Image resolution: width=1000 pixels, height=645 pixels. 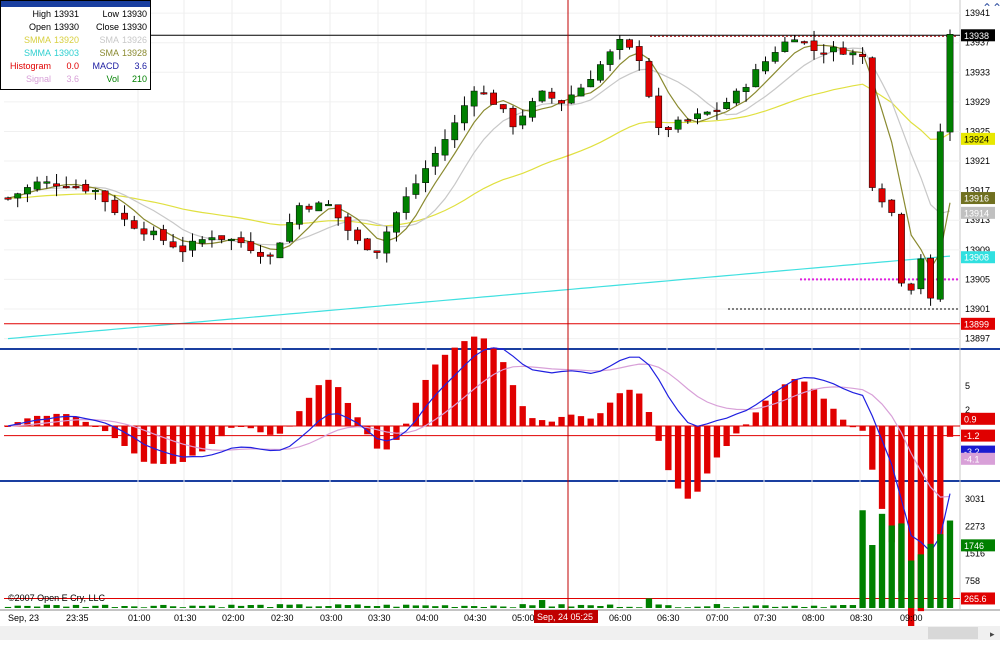 What do you see at coordinates (991, 8) in the screenshot?
I see `chevron-up-icon: ⌃⌃` at bounding box center [991, 8].